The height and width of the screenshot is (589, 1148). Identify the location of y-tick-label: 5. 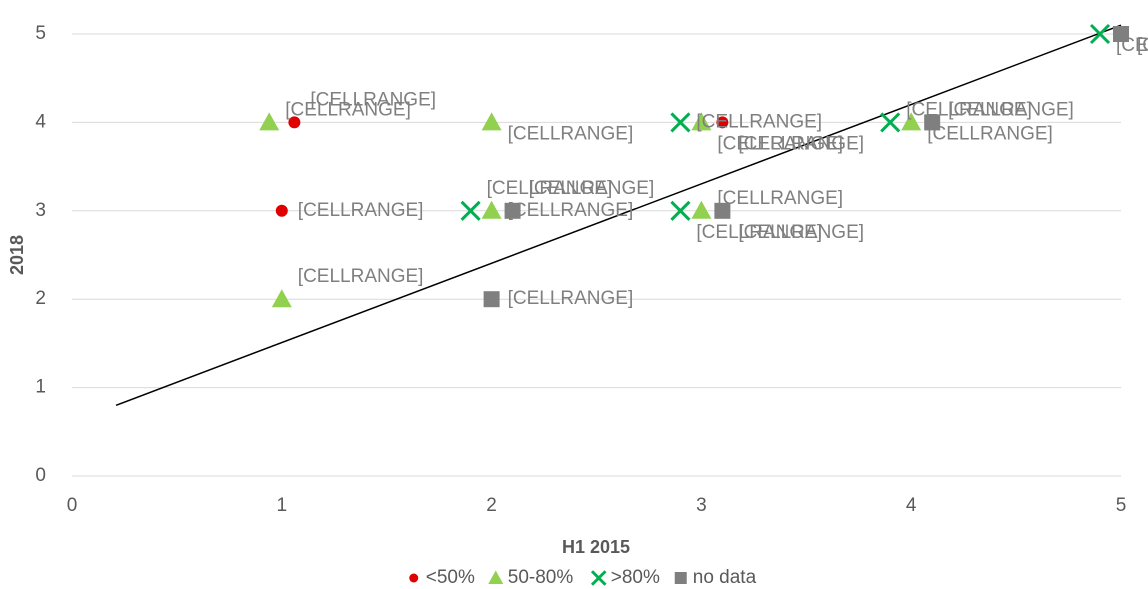
(40, 33).